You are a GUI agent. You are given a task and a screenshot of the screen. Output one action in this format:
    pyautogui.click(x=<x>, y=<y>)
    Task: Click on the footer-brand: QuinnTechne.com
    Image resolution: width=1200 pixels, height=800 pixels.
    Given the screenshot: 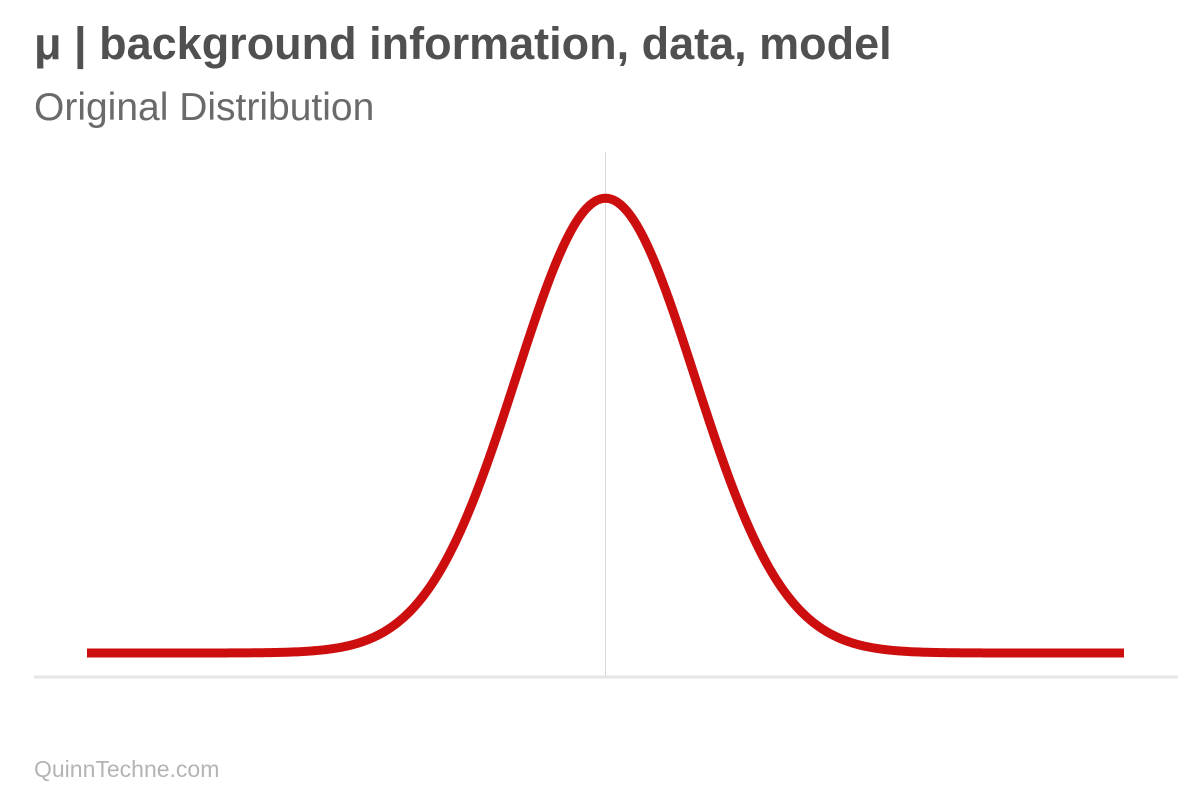 What is the action you would take?
    pyautogui.click(x=127, y=769)
    